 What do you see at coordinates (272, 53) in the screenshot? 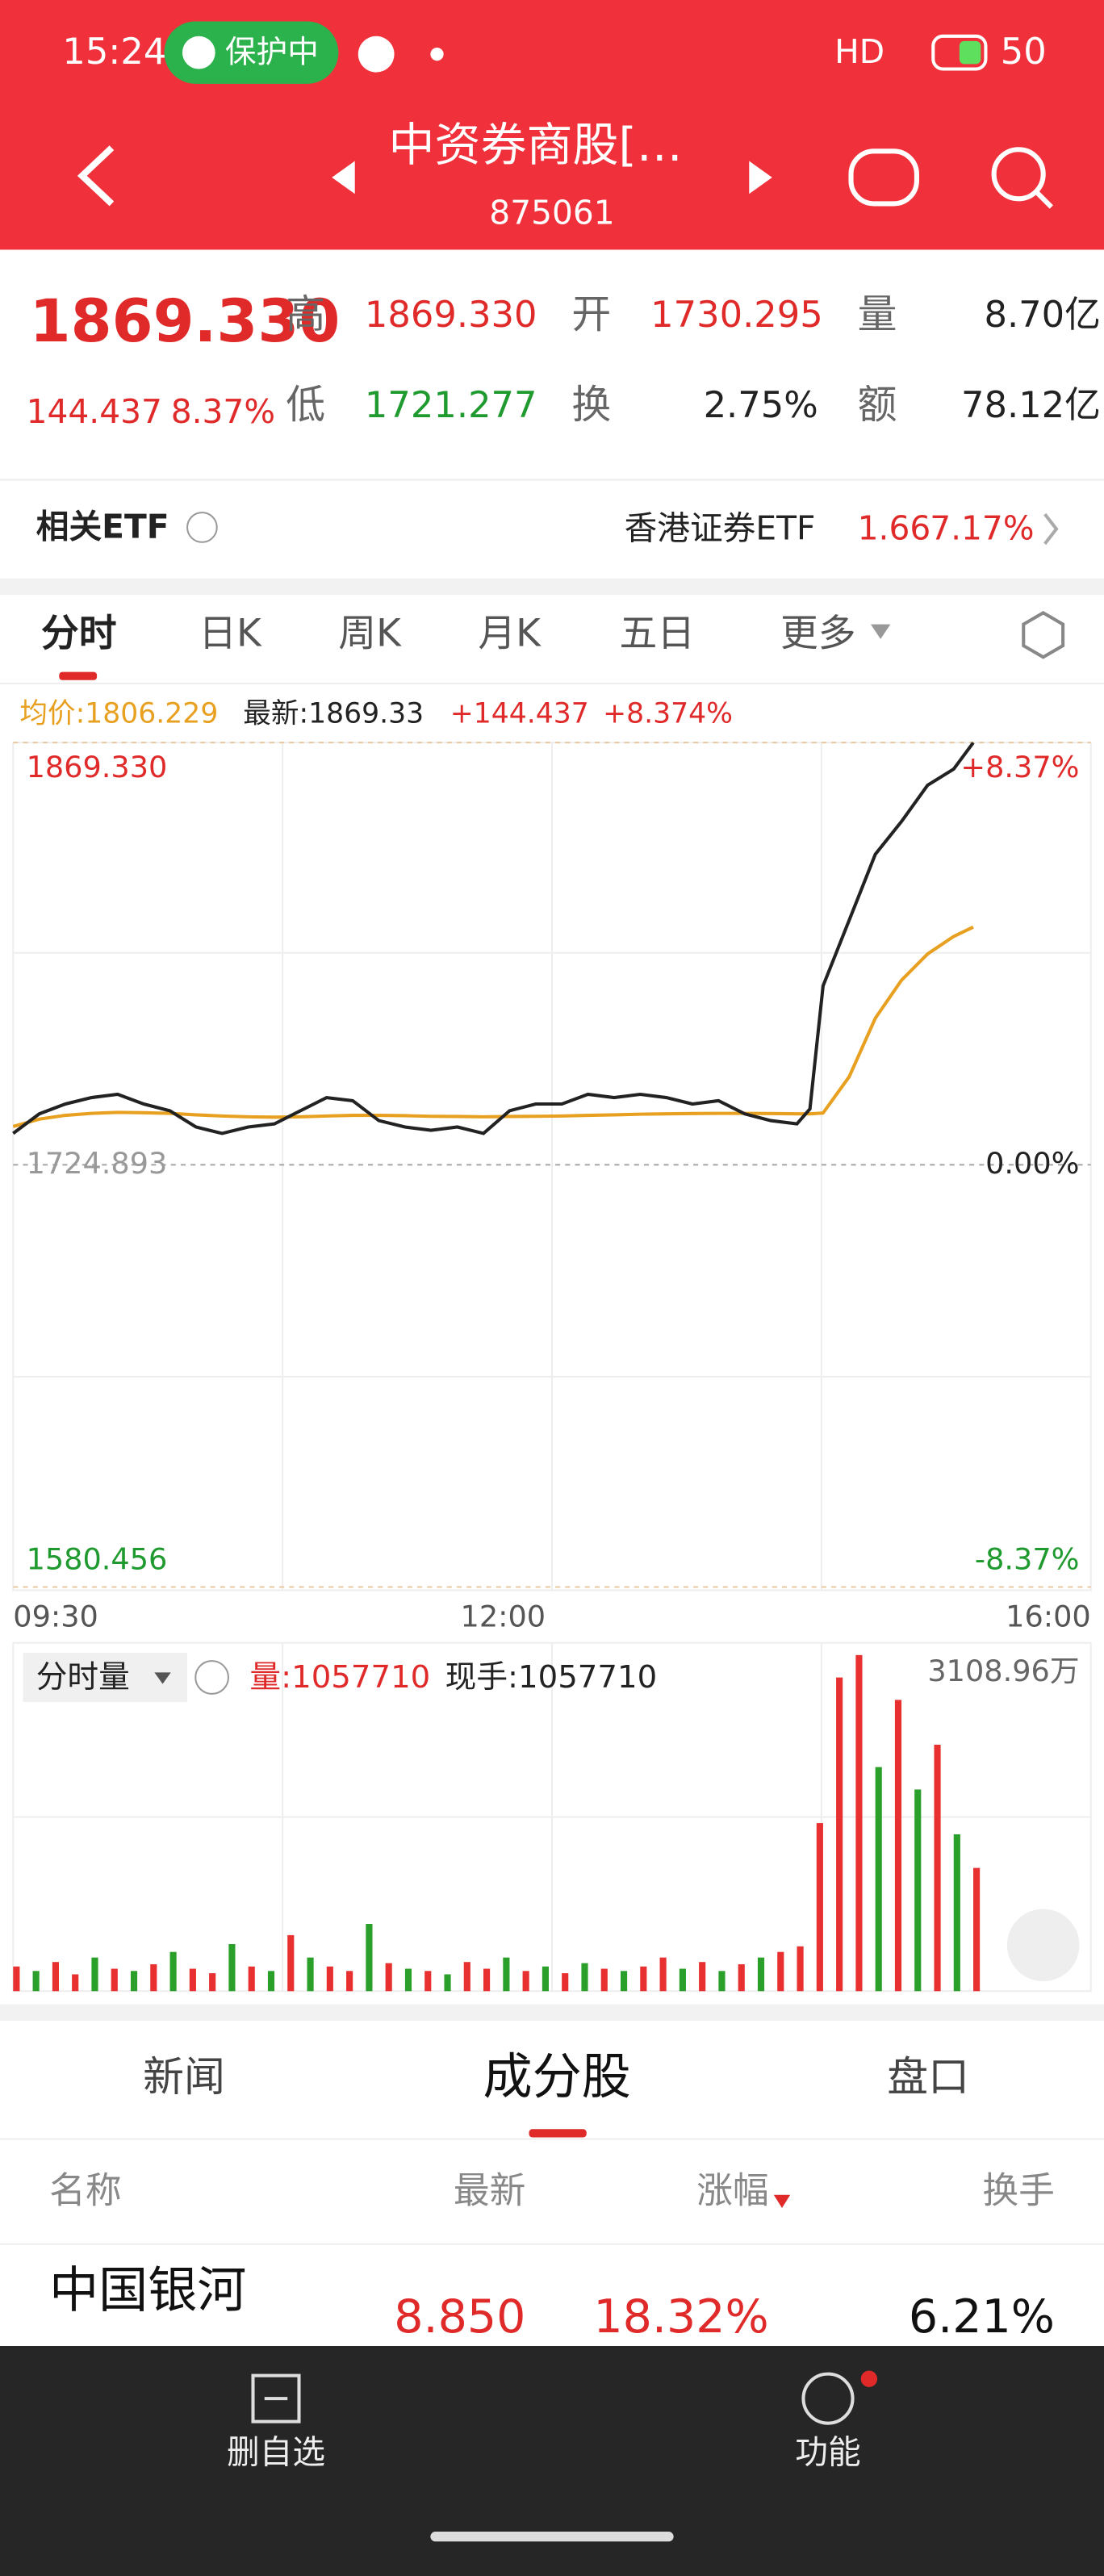
I see `badge-text: 保护中` at bounding box center [272, 53].